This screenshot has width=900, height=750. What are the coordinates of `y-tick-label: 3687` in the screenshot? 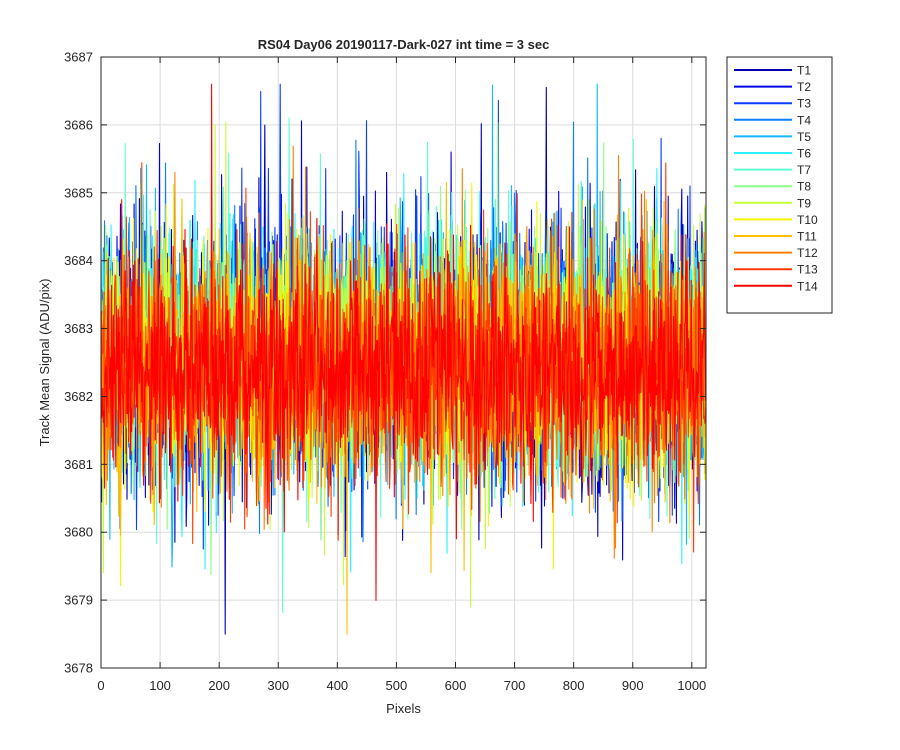 It's located at (78, 57).